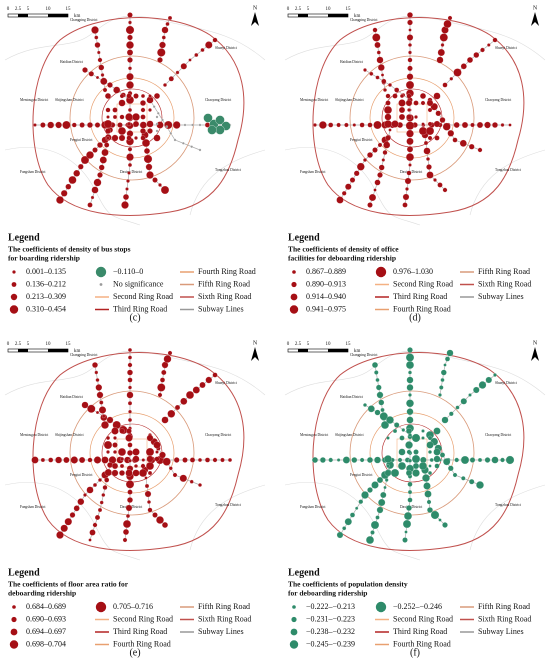 The image size is (550, 664). I want to click on legend-label: Second Ring Road, so click(423, 283).